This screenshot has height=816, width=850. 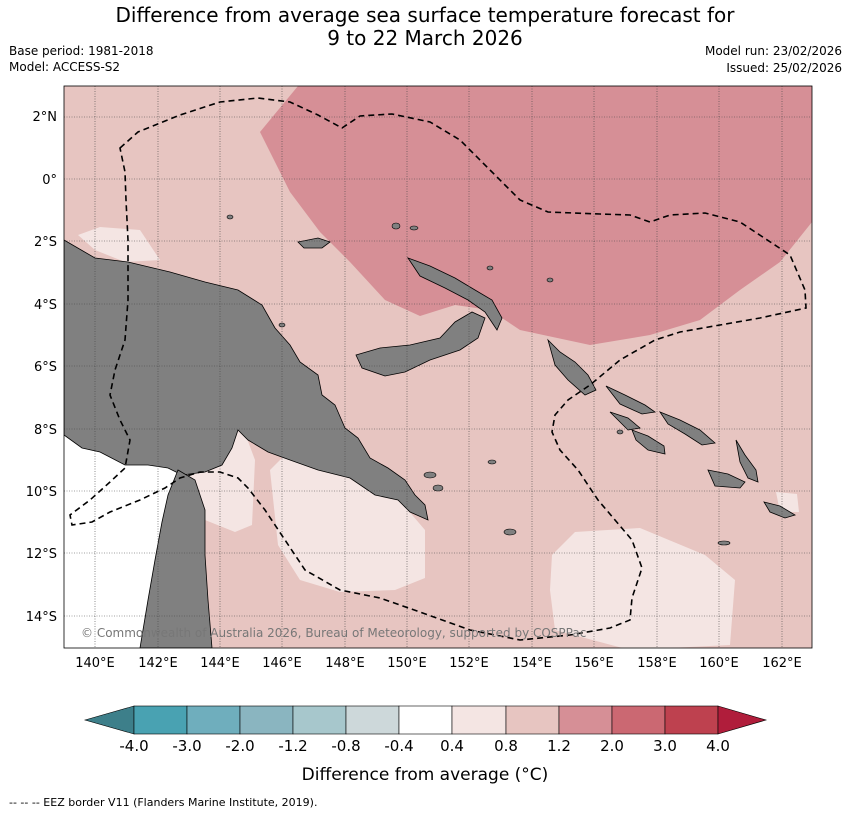 What do you see at coordinates (784, 68) in the screenshot?
I see `issued-label: Issued: 25/02/2026` at bounding box center [784, 68].